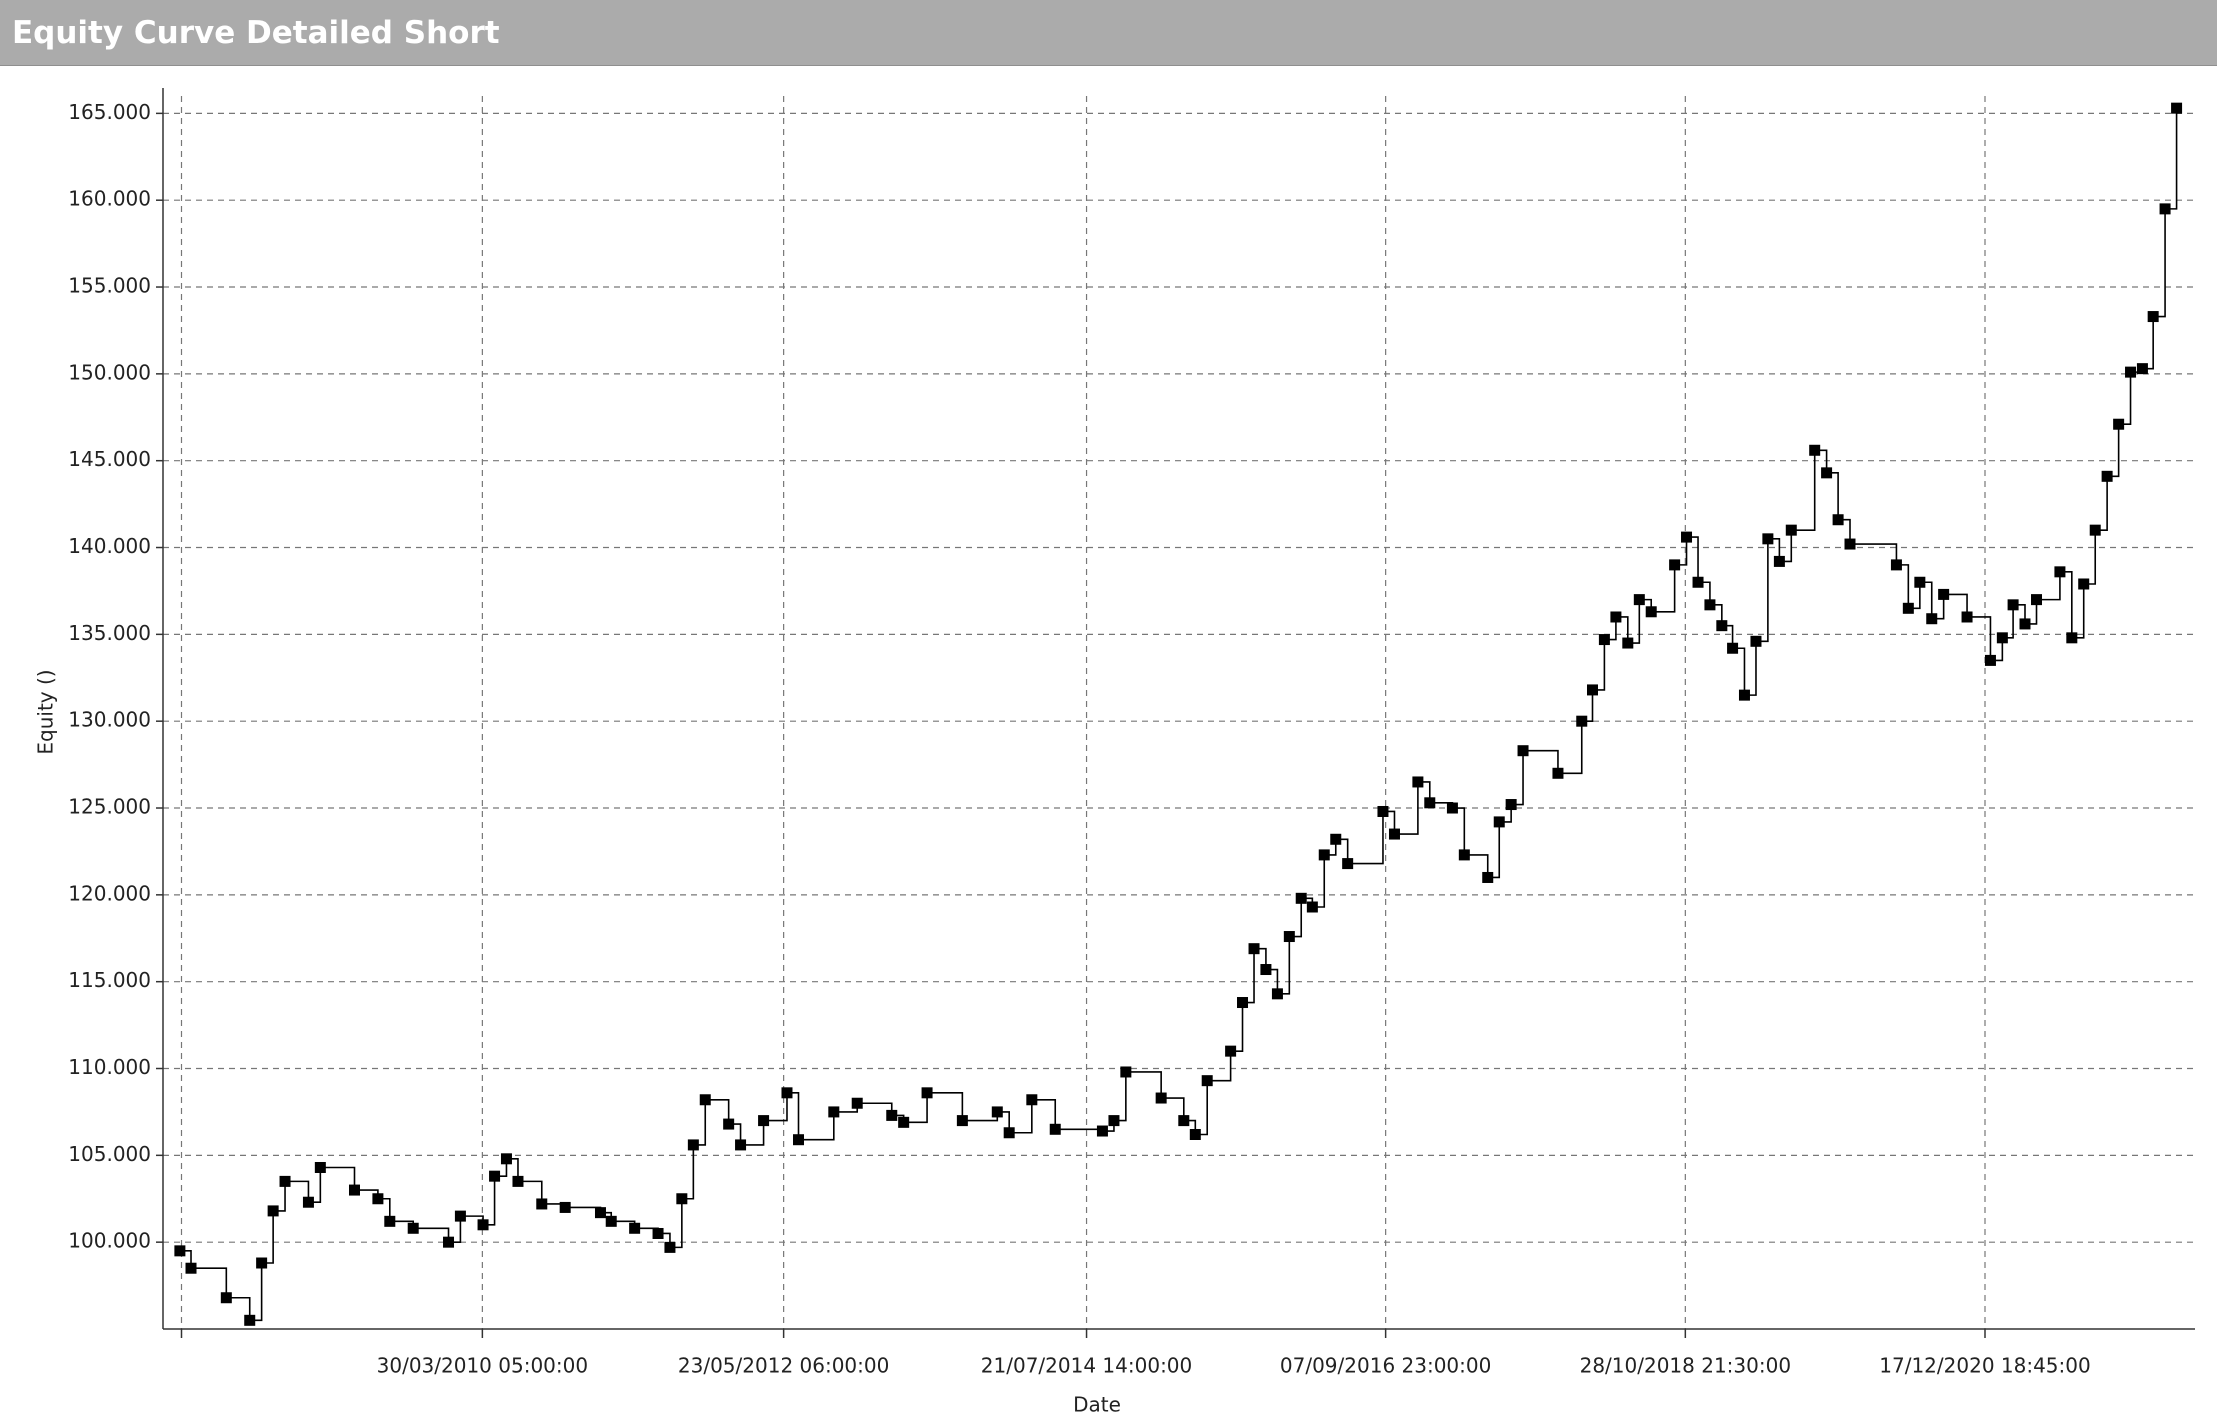 This screenshot has height=1425, width=2217. I want to click on y-tick-label: 100.000, so click(109, 1241).